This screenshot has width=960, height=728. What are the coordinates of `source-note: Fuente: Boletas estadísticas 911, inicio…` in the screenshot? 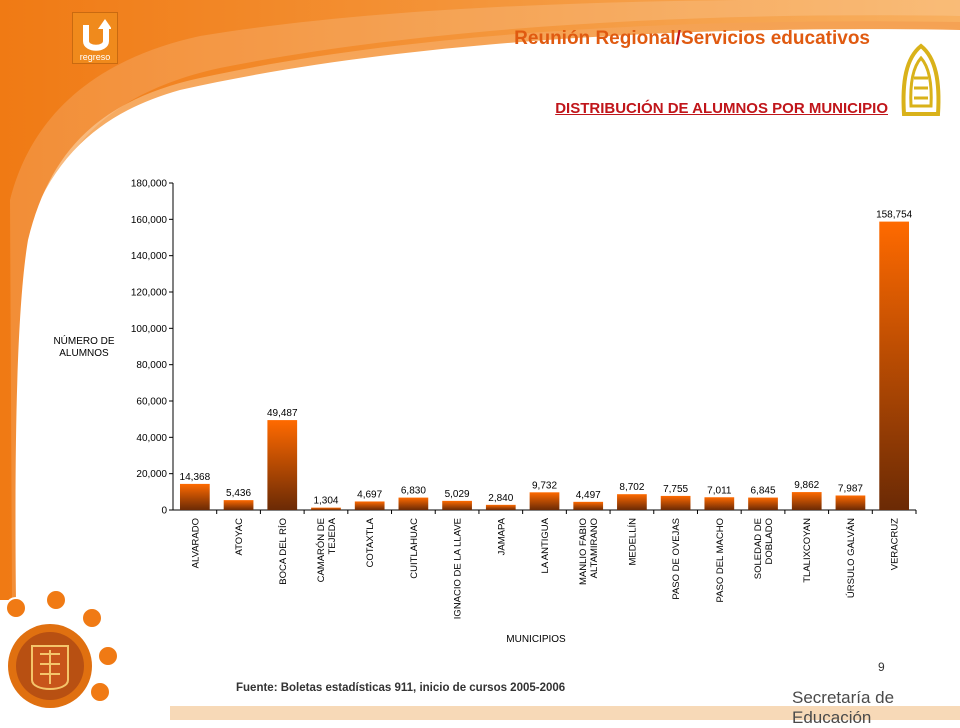 It's located at (401, 688).